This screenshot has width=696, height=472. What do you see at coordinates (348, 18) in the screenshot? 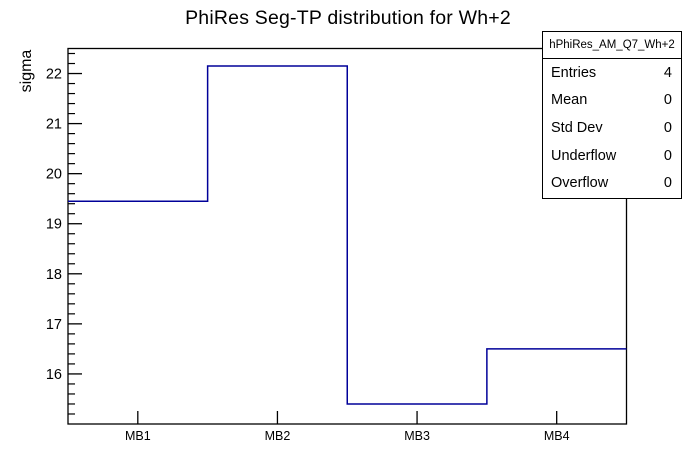
I see `chart-title: PhiRes Seg-TP distribution for Wh+2` at bounding box center [348, 18].